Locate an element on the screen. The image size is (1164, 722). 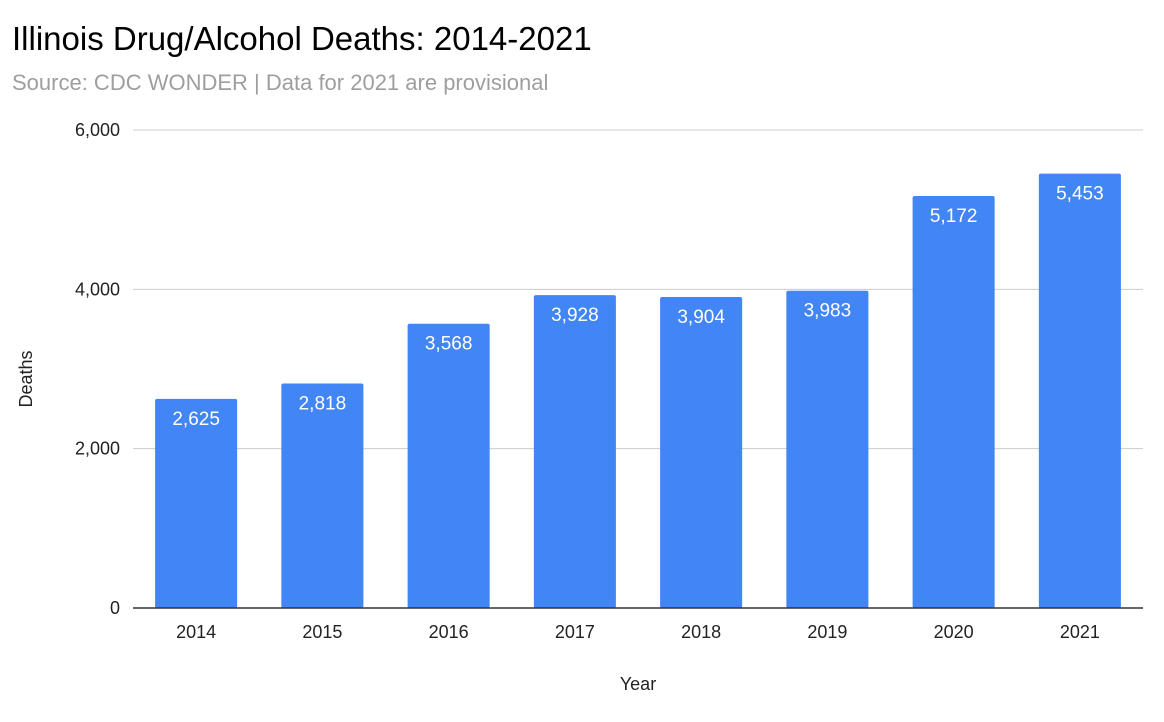
bar-2021 is located at coordinates (1079, 390).